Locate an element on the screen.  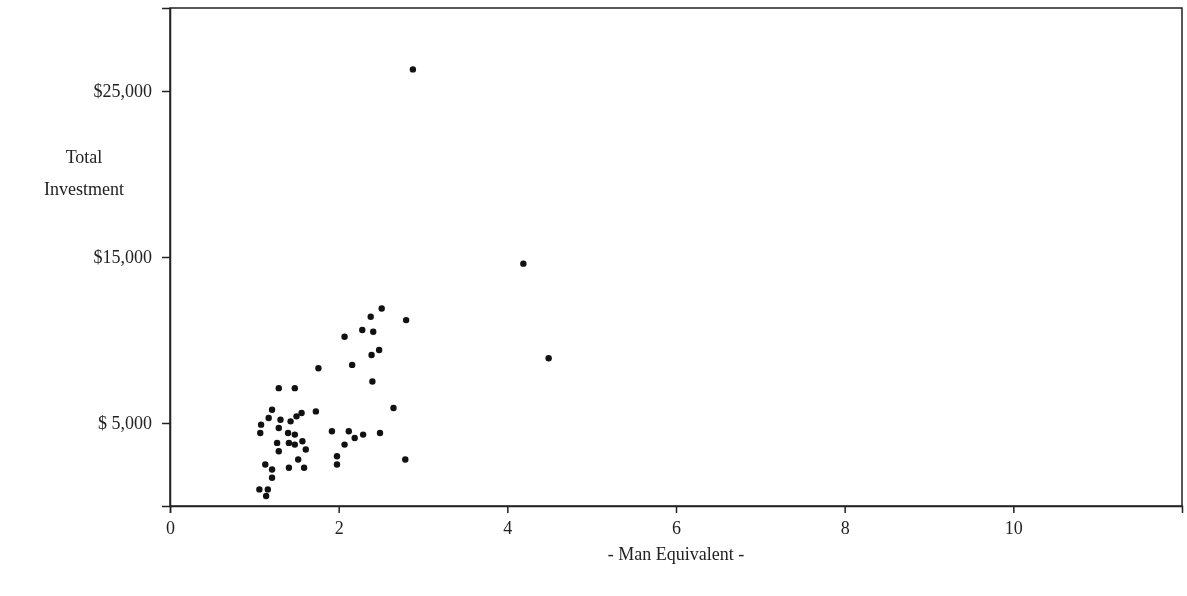
x-tick-label: 10 is located at coordinates (1013, 527).